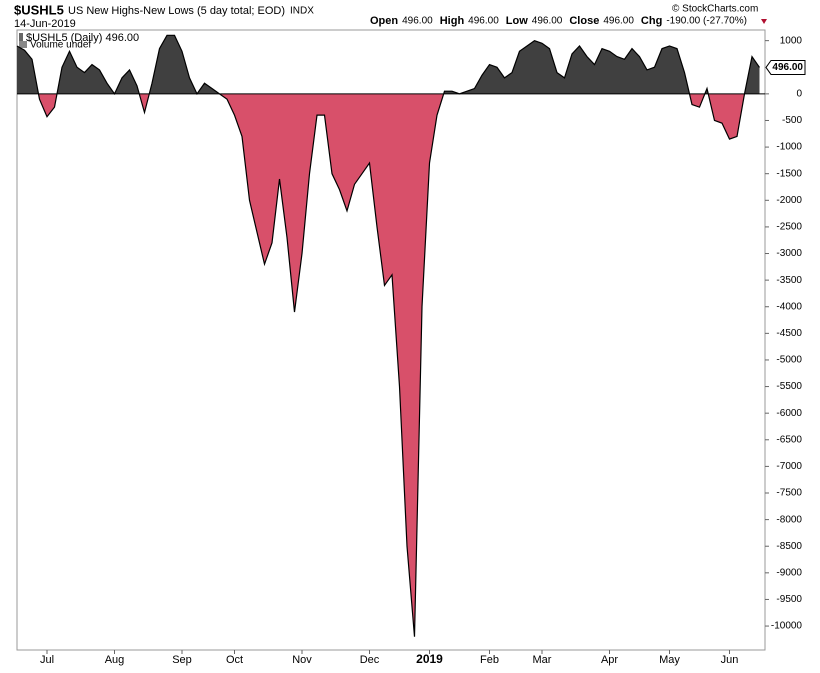 Image resolution: width=820 pixels, height=673 pixels. I want to click on legend-swatch, so click(21, 37).